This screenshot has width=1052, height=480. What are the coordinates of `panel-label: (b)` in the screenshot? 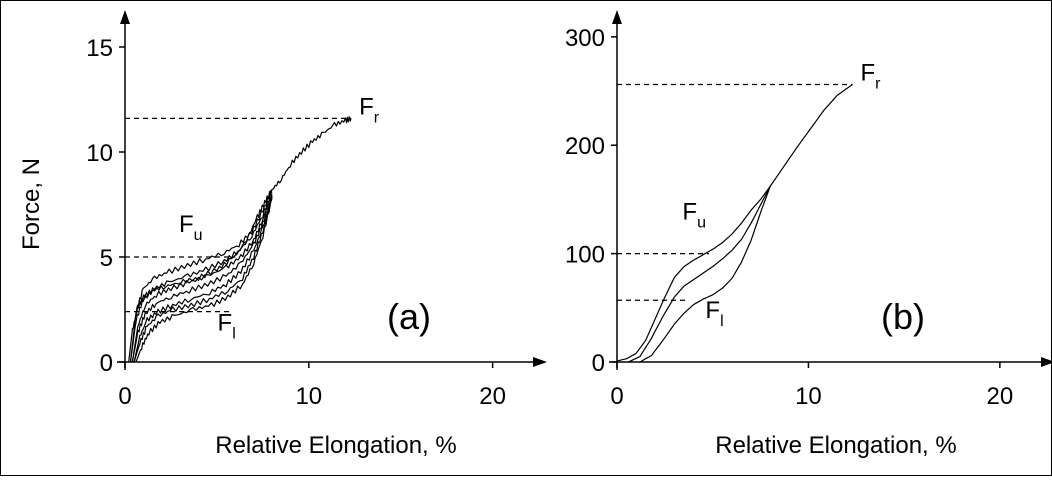 It's located at (903, 316).